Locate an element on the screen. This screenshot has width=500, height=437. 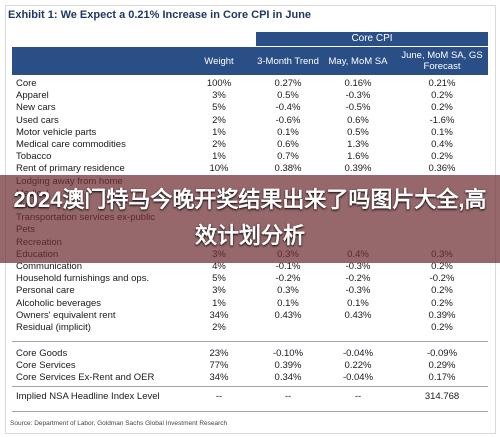
weight-cell: 100% is located at coordinates (219, 83).